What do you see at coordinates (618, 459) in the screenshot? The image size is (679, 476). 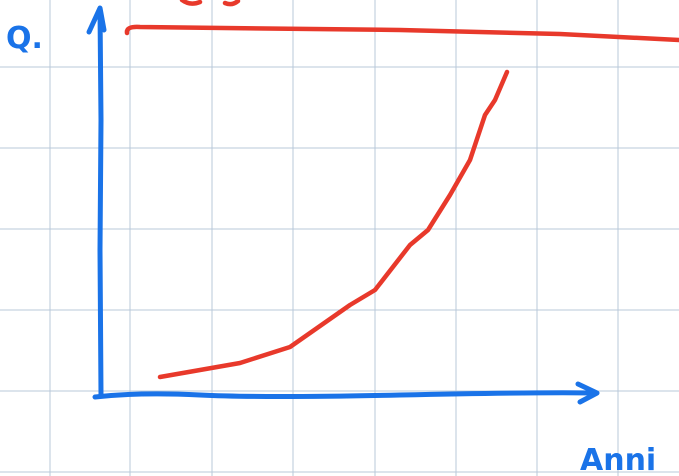 I see `x-axis-label: Anni` at bounding box center [618, 459].